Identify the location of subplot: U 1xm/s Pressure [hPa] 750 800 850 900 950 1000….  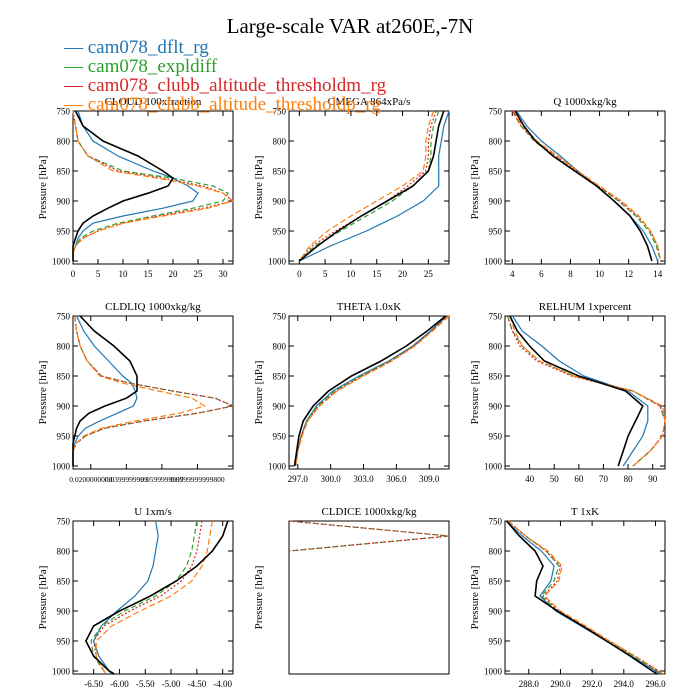
(135, 597).